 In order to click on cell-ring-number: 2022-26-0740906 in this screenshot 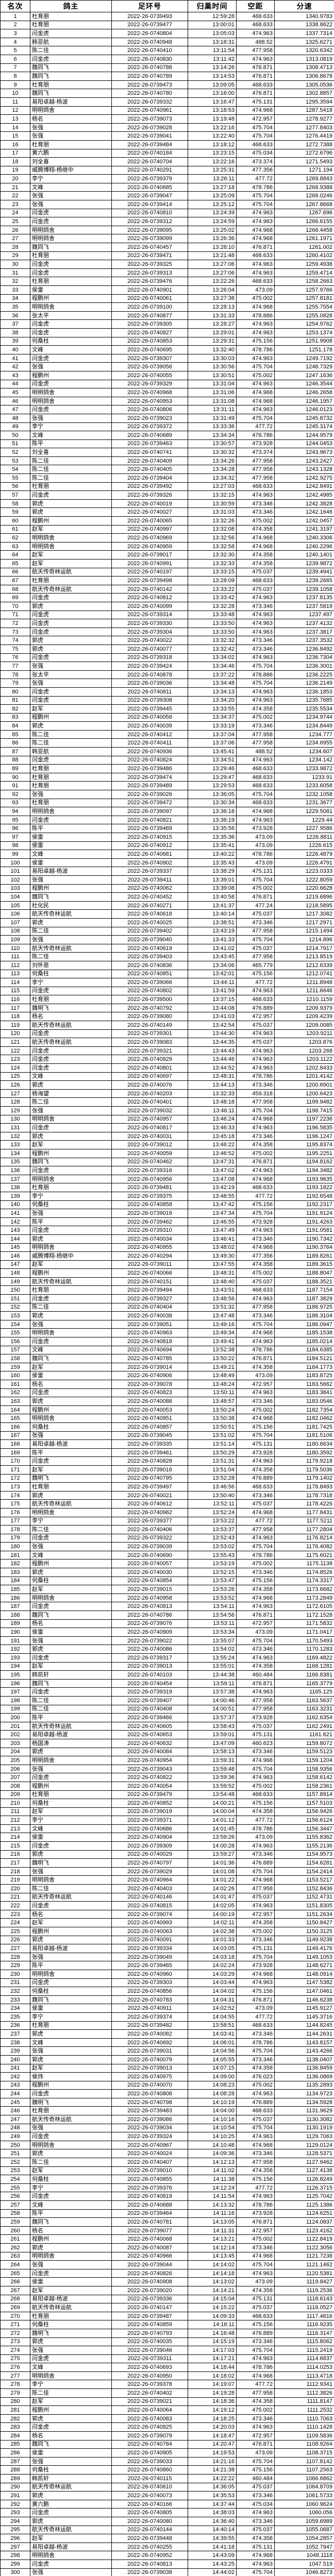, I will do `click(149, 1375)`.